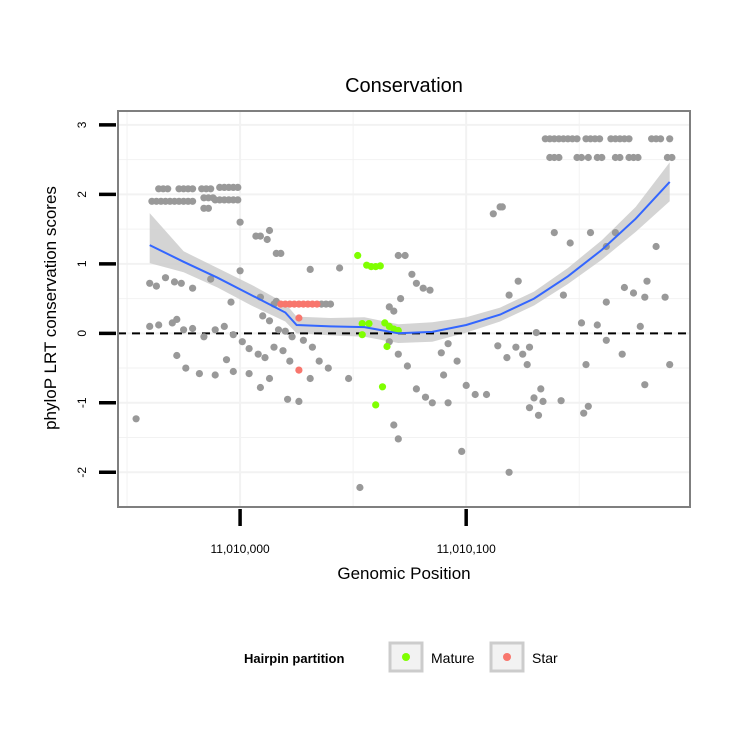  Describe the element at coordinates (410, 258) in the screenshot. I see `smooth-line-group` at that location.